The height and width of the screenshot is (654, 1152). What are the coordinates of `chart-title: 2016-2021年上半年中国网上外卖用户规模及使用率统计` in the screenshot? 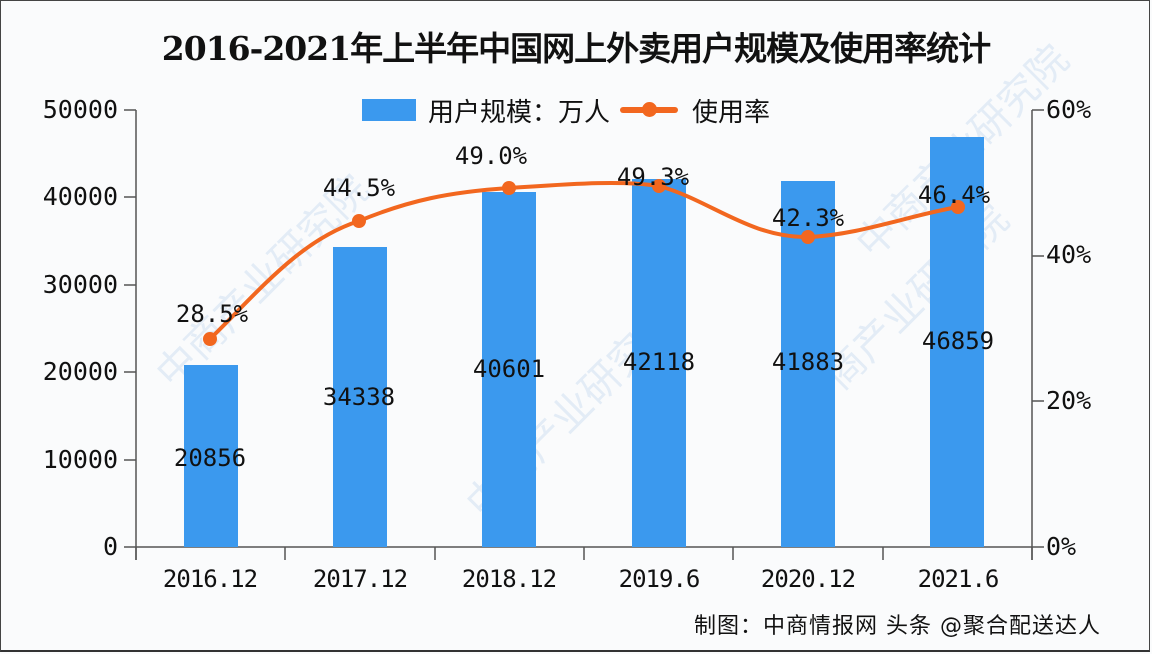 It's located at (576, 48).